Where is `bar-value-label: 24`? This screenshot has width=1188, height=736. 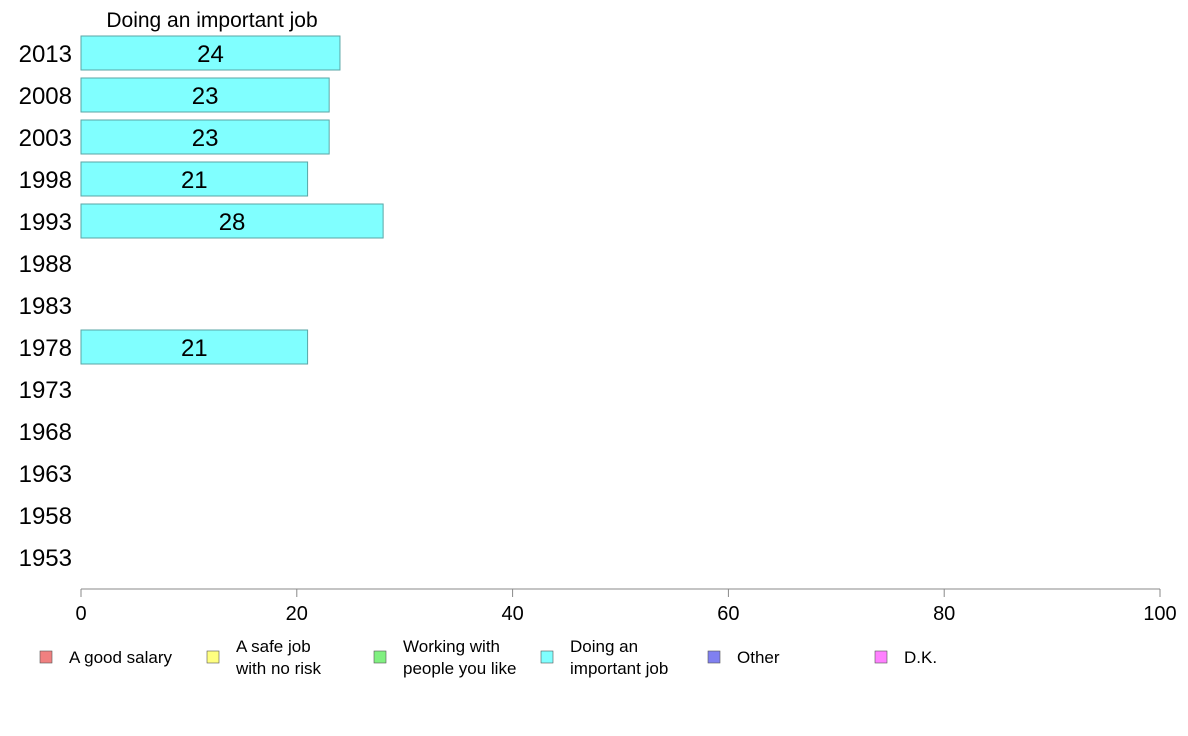
bar-value-label: 24 is located at coordinates (210, 54).